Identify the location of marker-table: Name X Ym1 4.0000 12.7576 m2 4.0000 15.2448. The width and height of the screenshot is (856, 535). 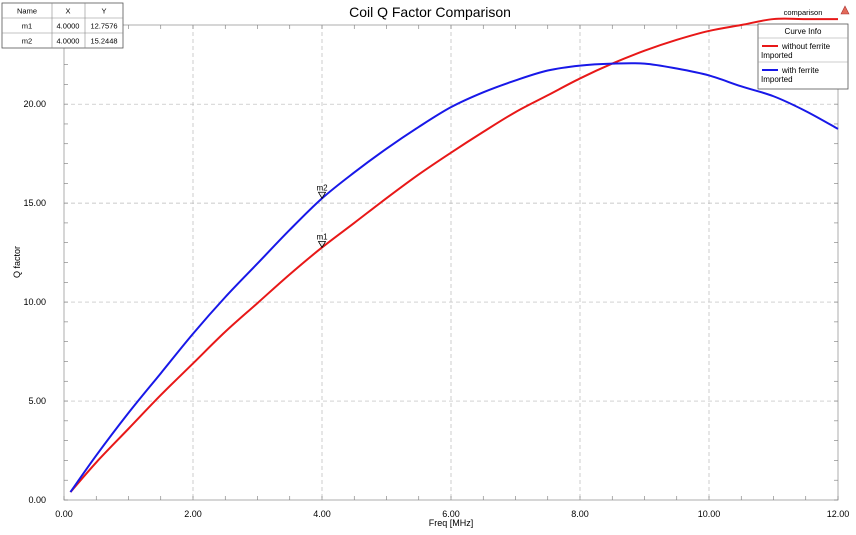
(62, 25).